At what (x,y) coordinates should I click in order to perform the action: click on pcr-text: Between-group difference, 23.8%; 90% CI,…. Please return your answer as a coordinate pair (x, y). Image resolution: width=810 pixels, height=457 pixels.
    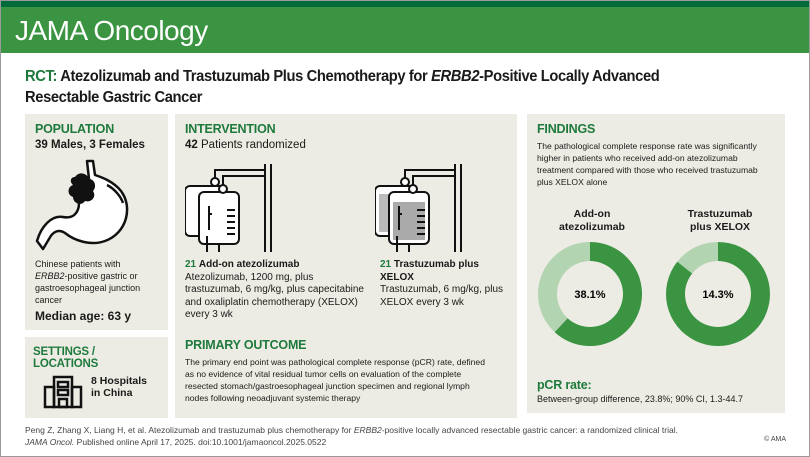
    Looking at the image, I should click on (640, 399).